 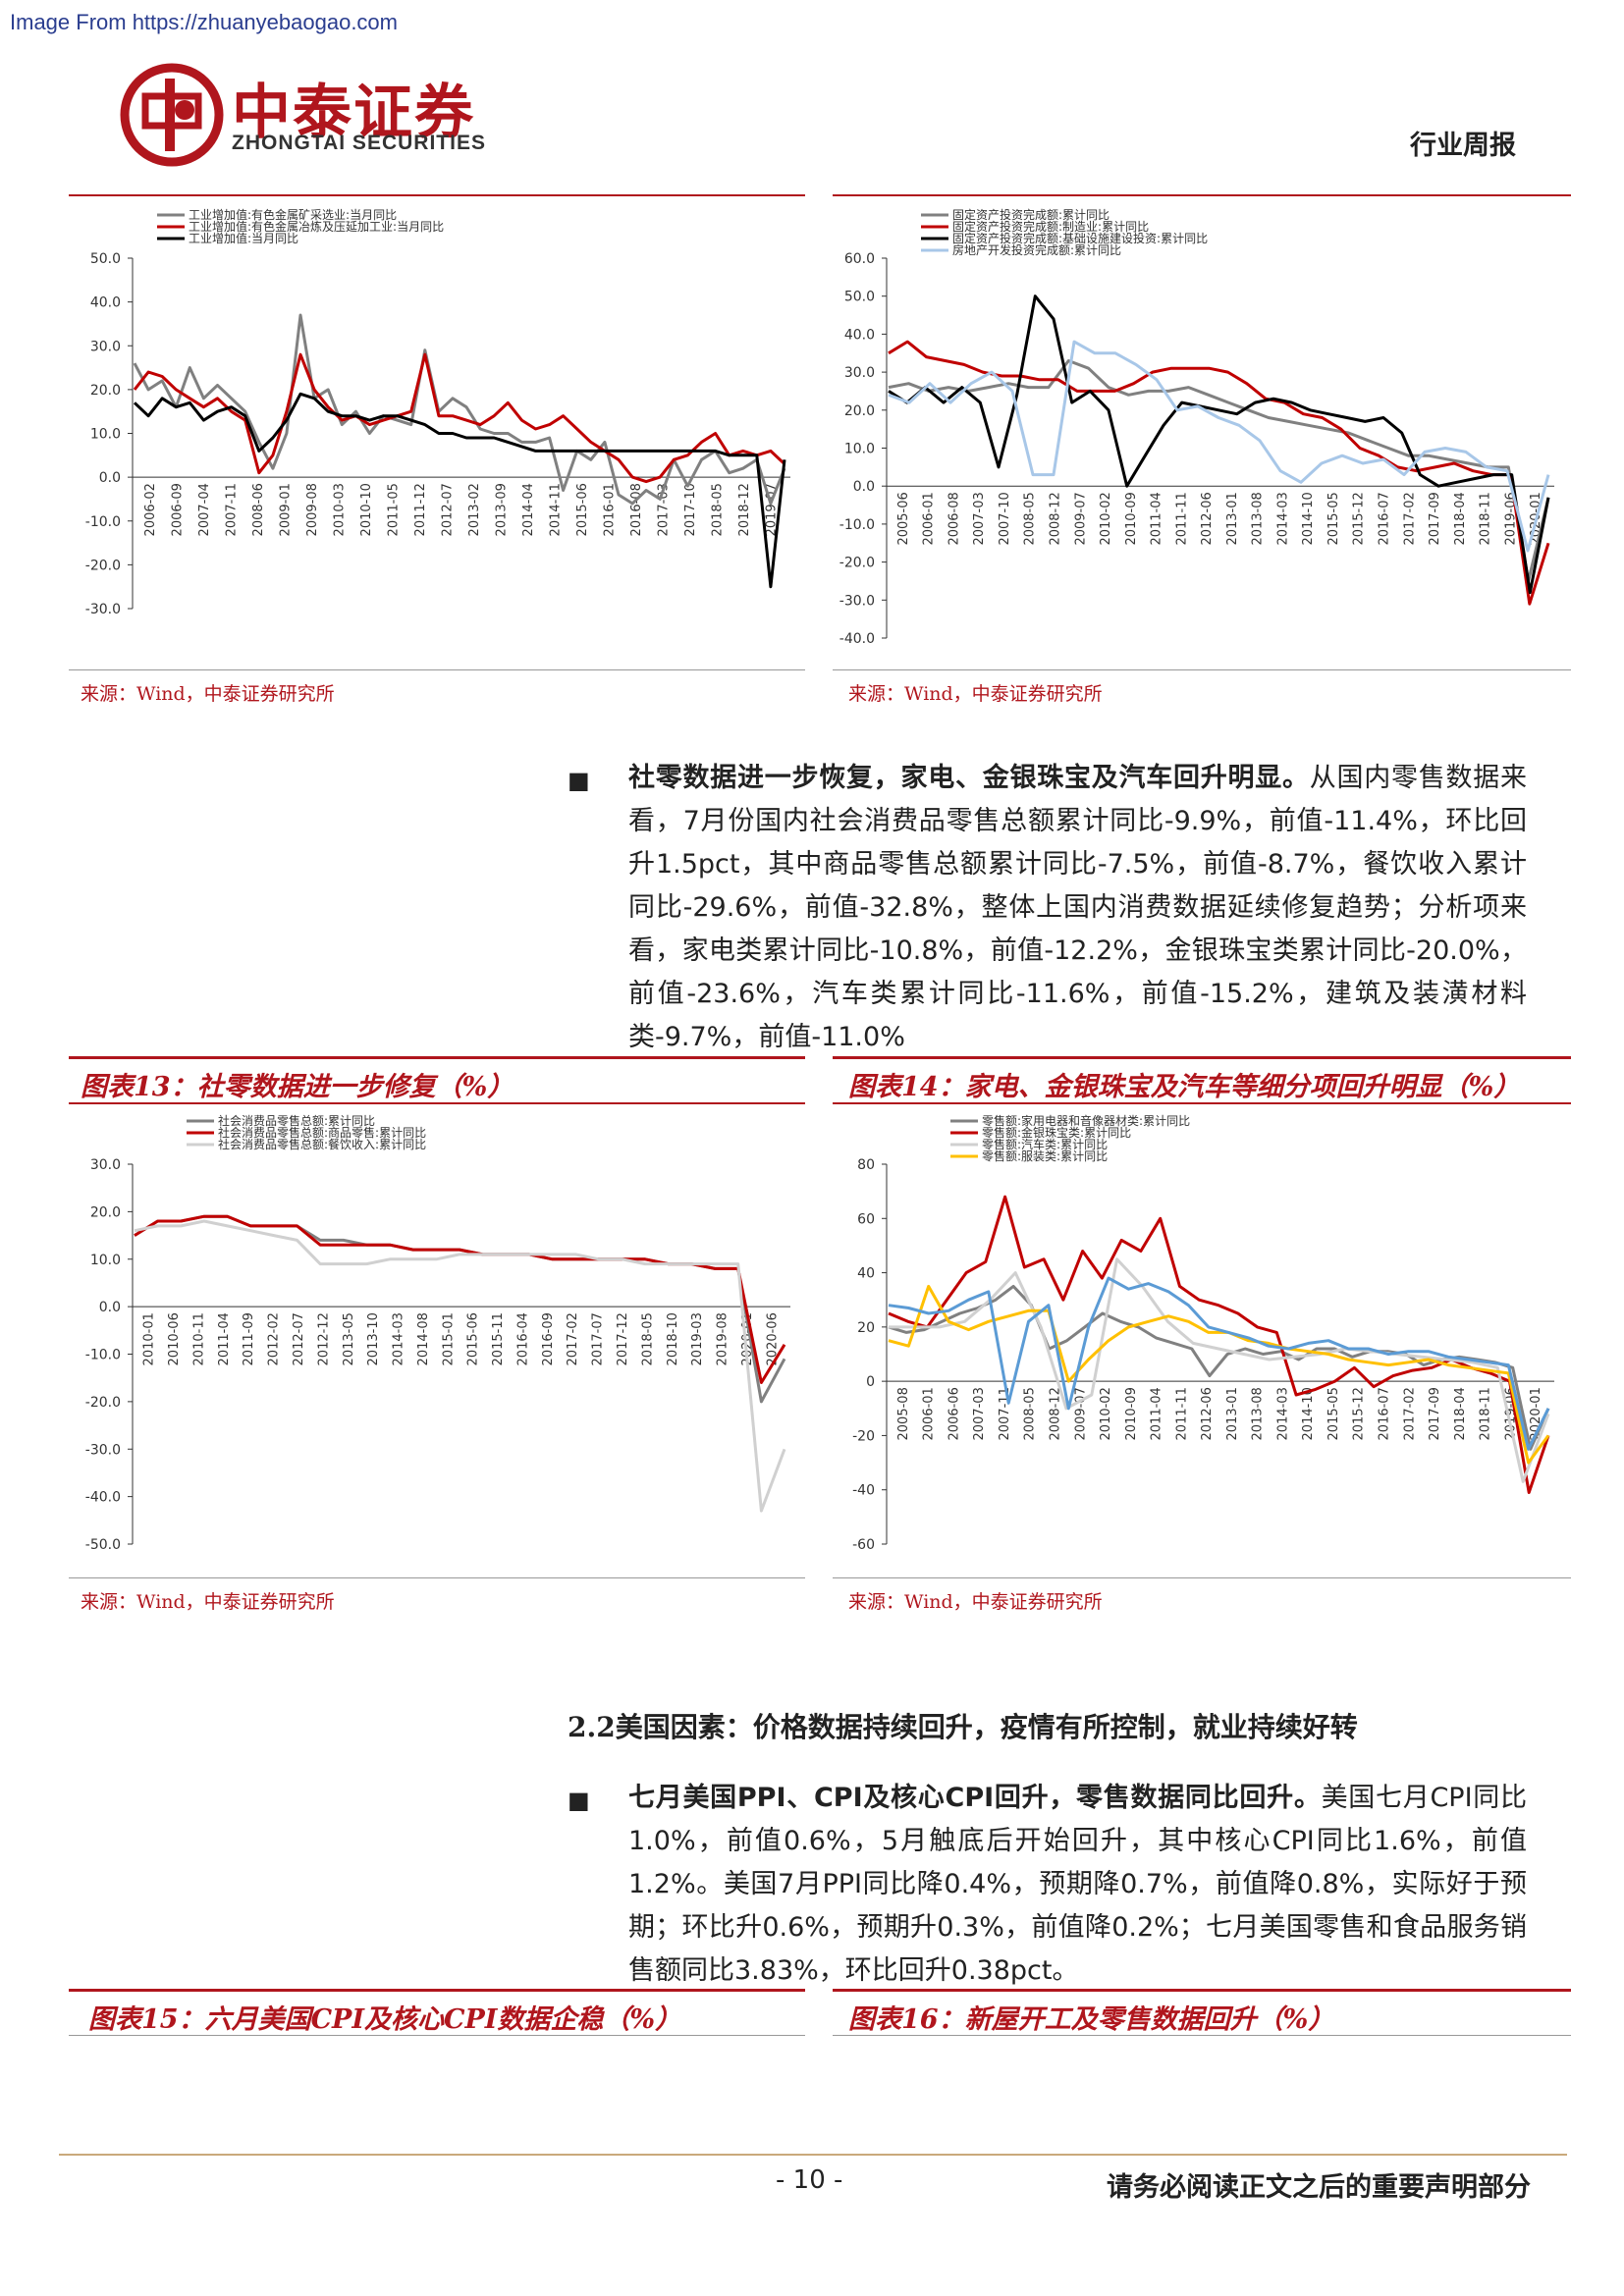 I want to click on y-tick-label: -20.0, so click(x=103, y=1403).